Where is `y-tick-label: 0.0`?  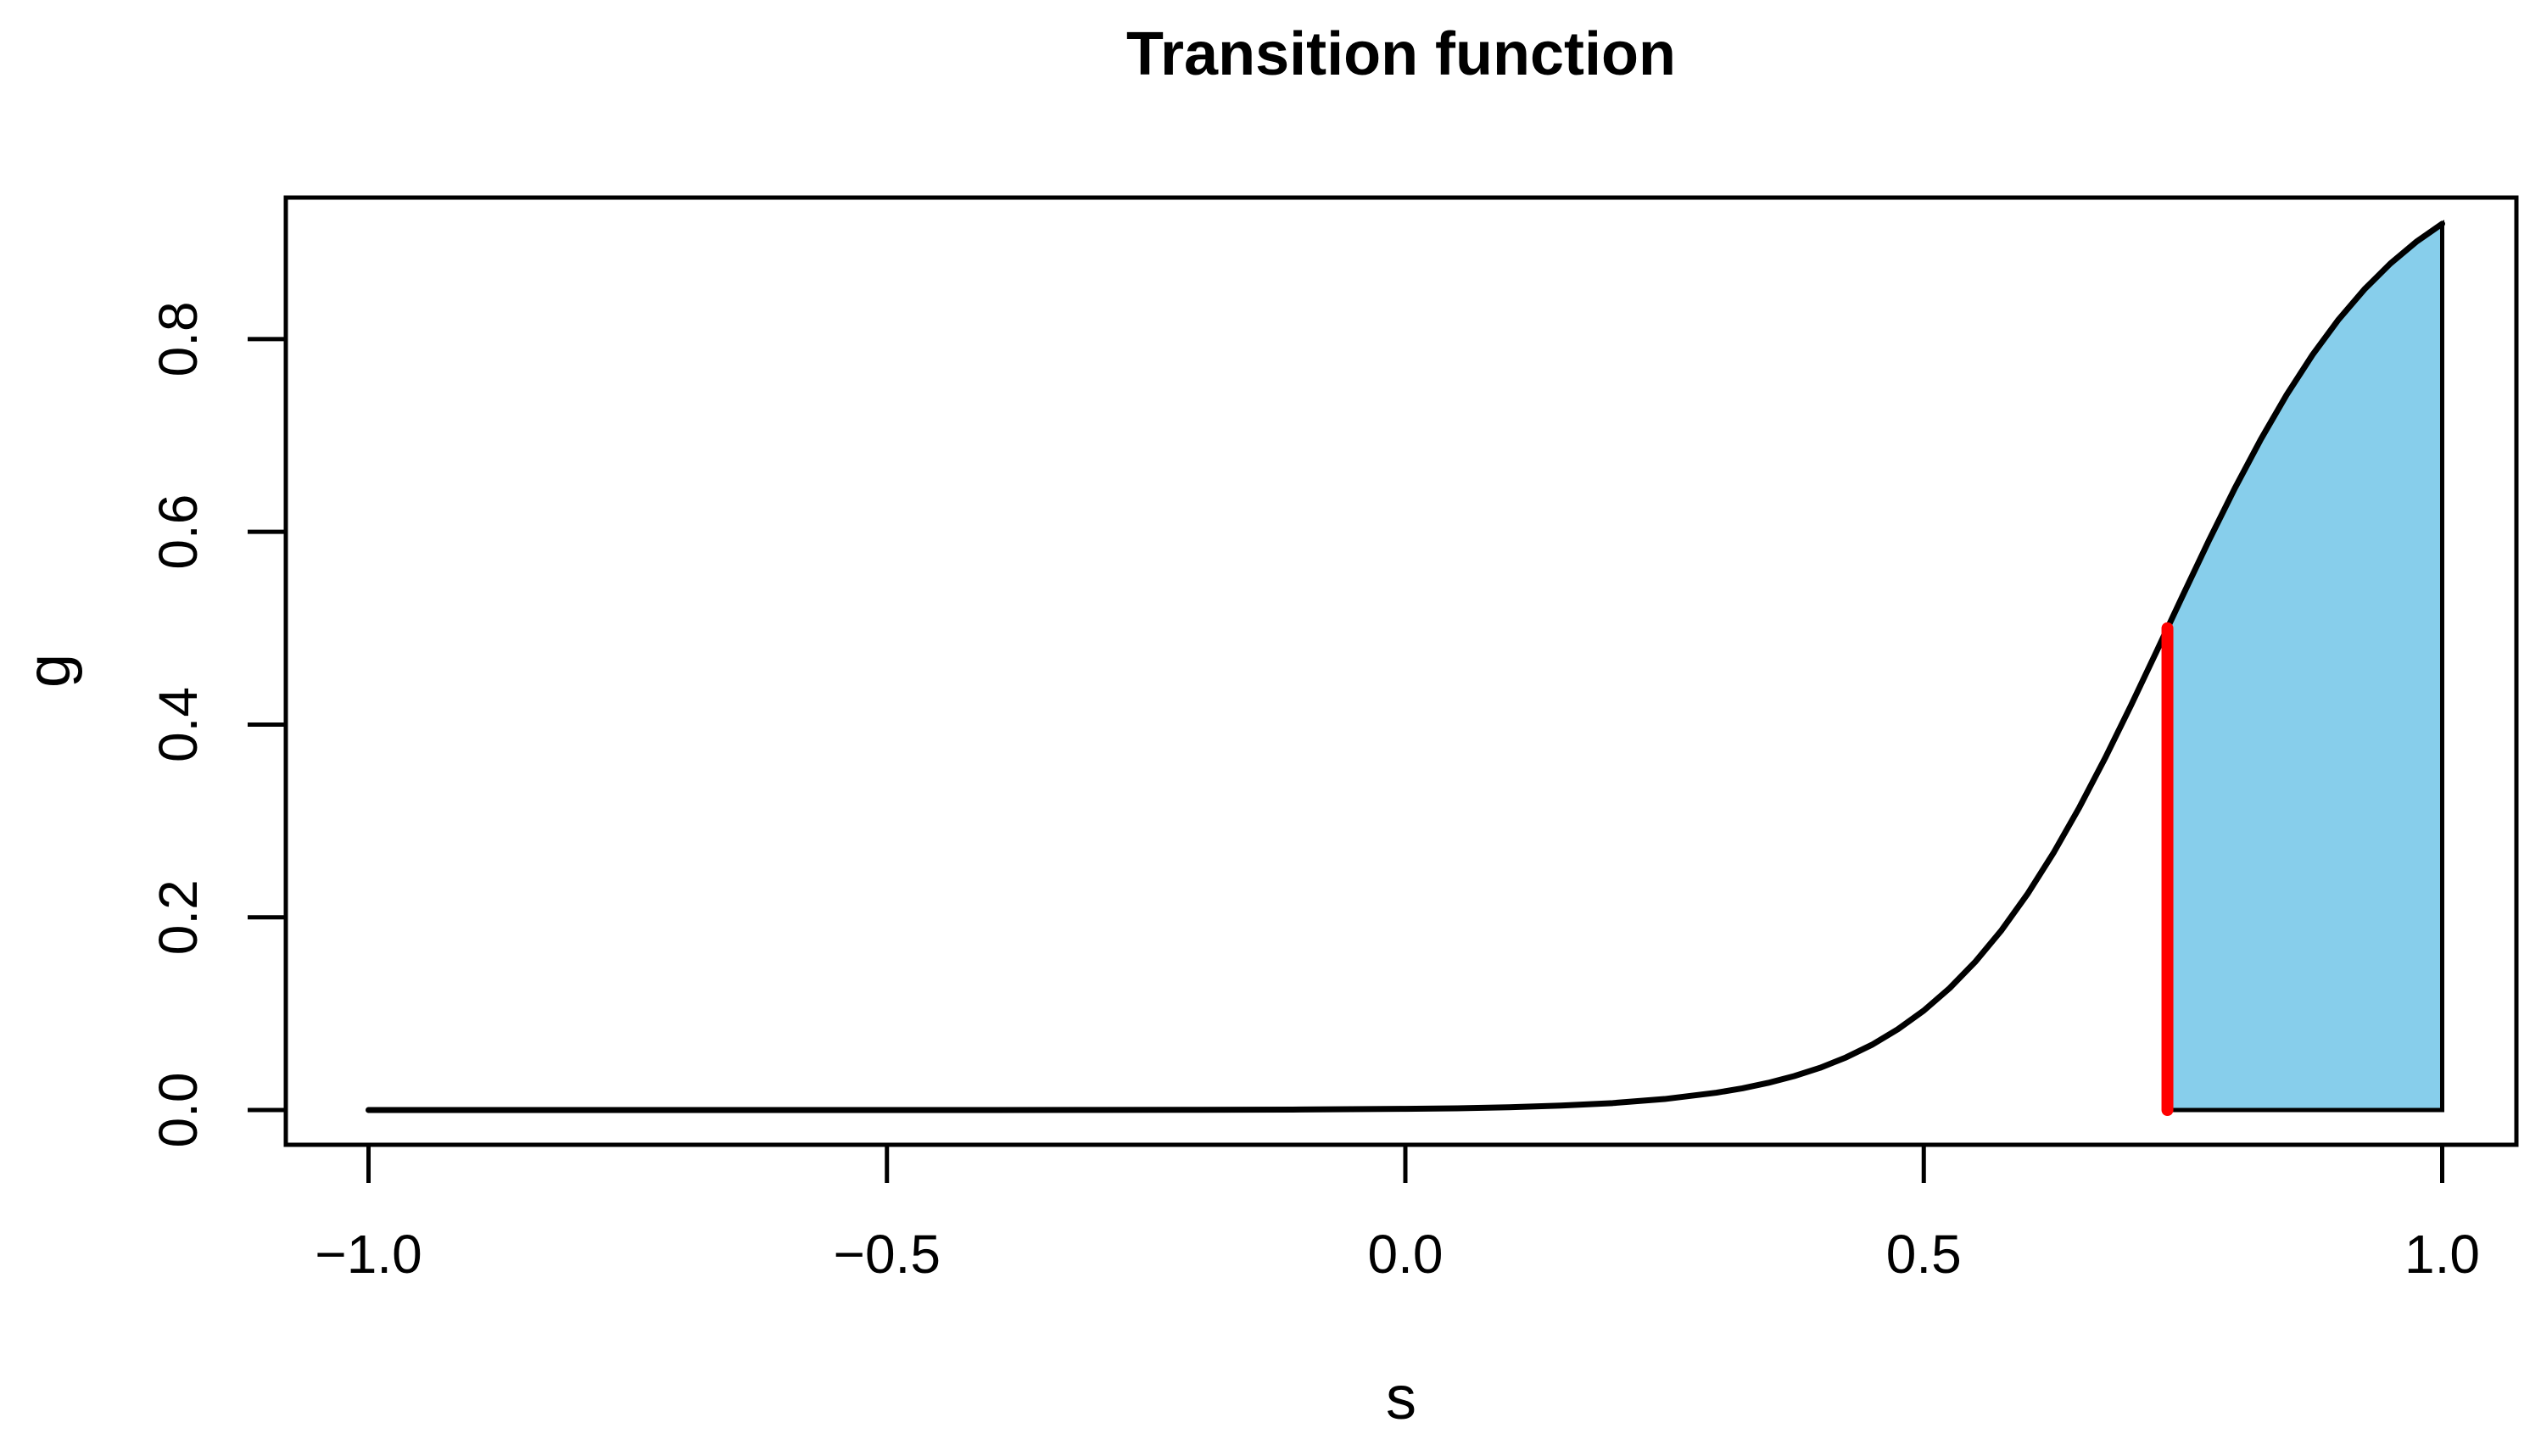
y-tick-label: 0.0 is located at coordinates (178, 1110).